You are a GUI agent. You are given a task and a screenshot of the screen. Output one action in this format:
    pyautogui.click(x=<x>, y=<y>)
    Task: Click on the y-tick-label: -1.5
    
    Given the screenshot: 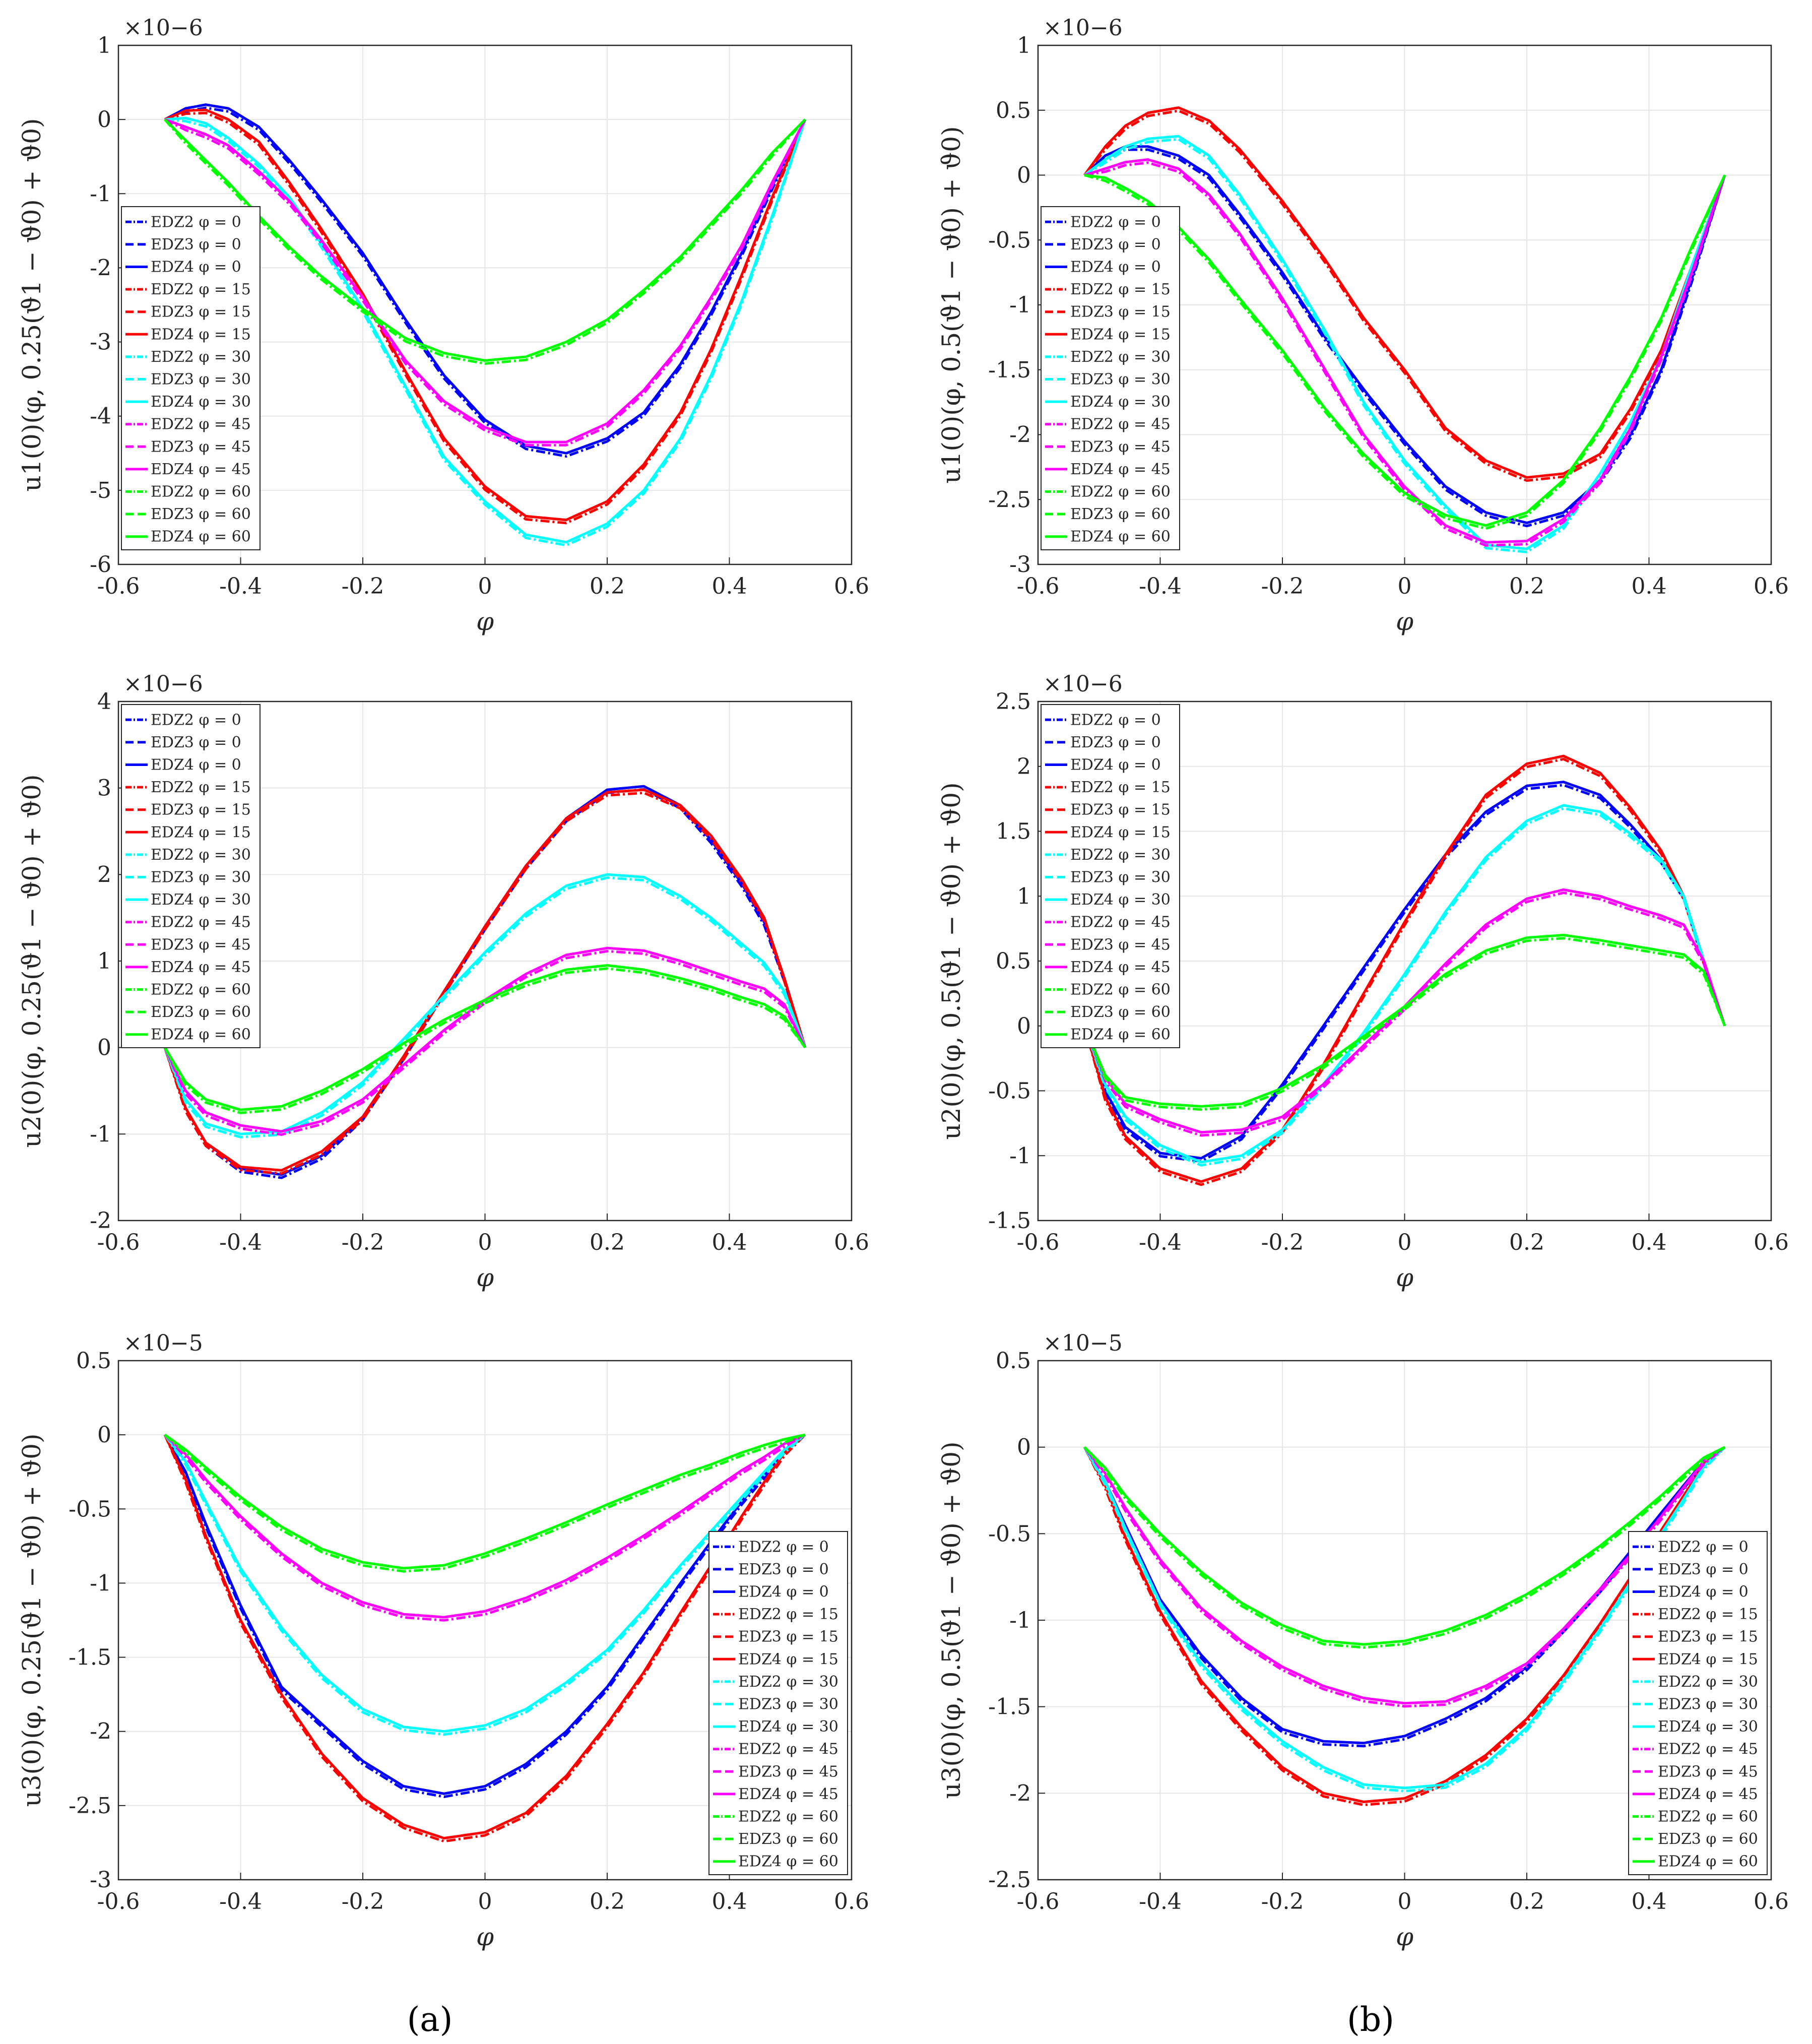 What is the action you would take?
    pyautogui.click(x=1009, y=1221)
    